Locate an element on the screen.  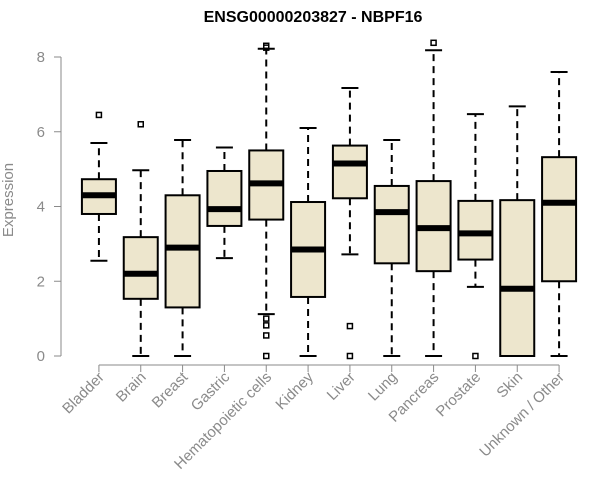
x-tick-label: Brain is located at coordinates (131, 387).